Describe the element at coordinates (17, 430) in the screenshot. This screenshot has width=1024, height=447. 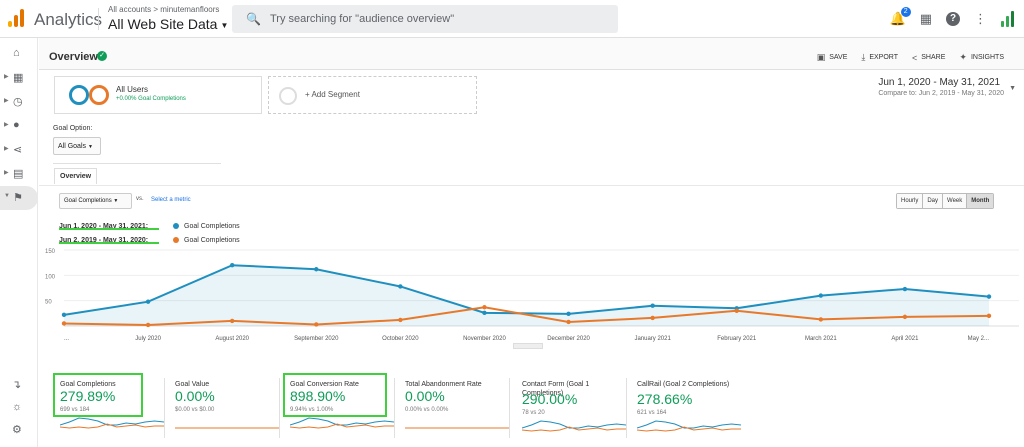
I see `gear-icon: ⚙` at that location.